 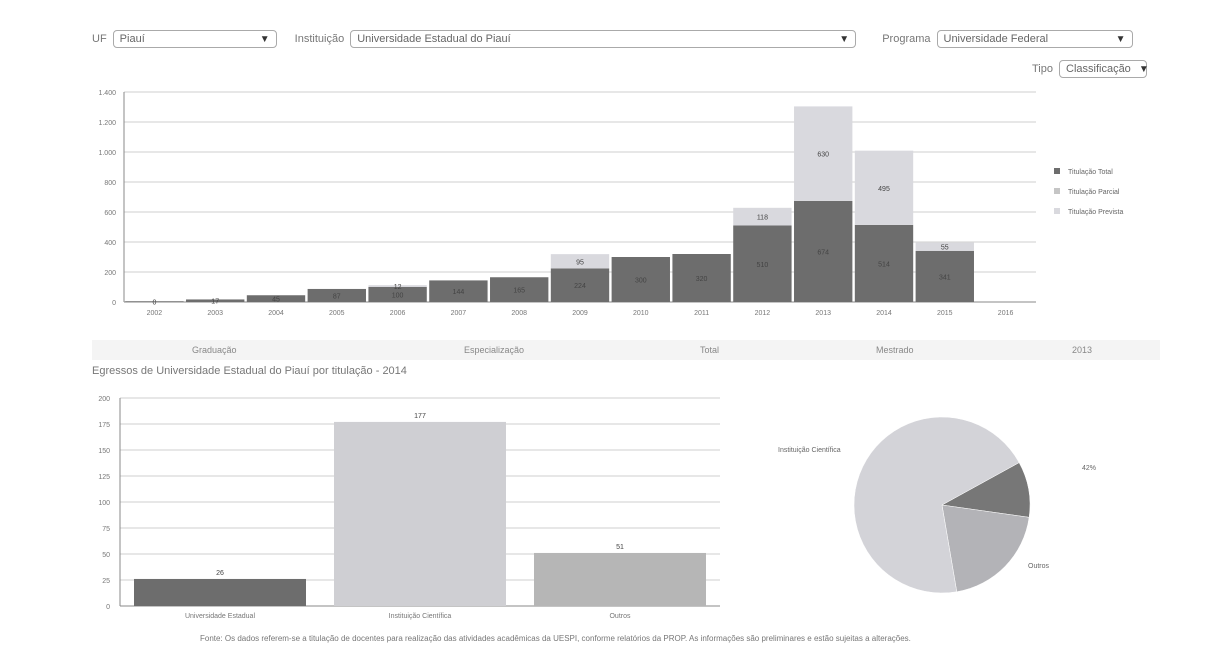 What do you see at coordinates (106, 555) in the screenshot?
I see `y-tick-label: 50` at bounding box center [106, 555].